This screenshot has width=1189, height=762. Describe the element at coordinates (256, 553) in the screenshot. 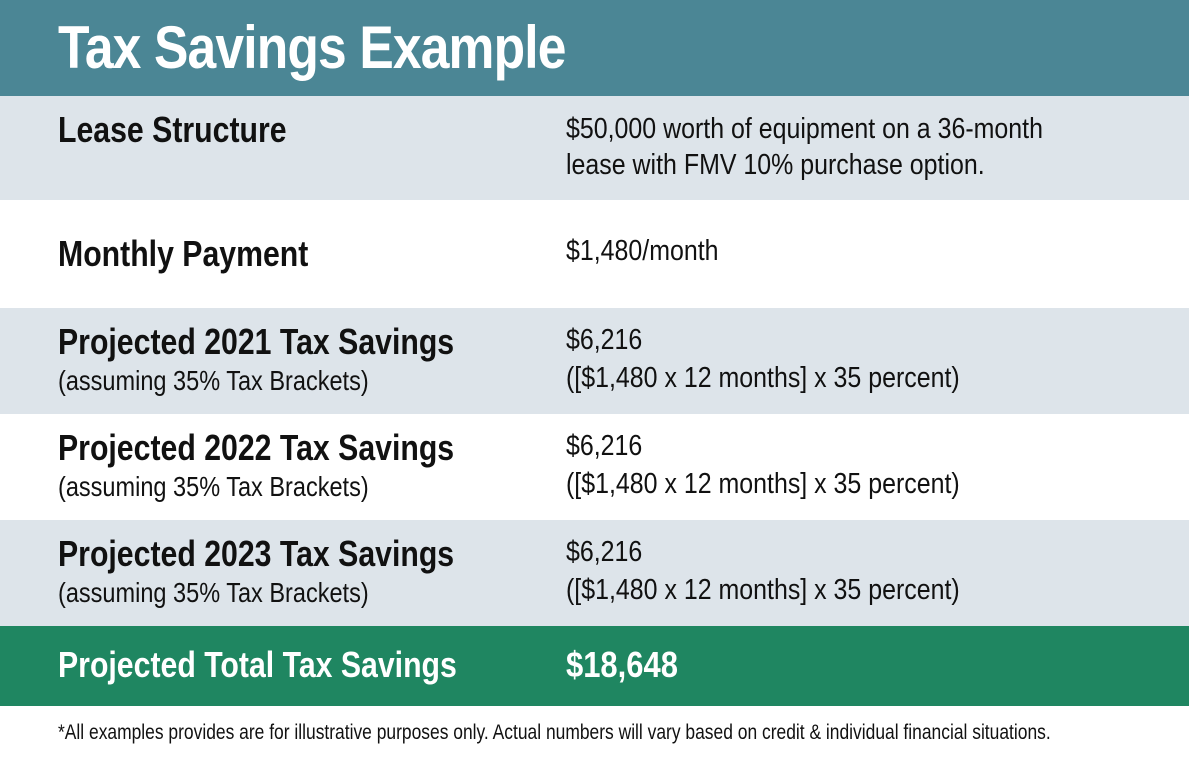

I see `row-label: Projected 2023 Tax Savings` at that location.